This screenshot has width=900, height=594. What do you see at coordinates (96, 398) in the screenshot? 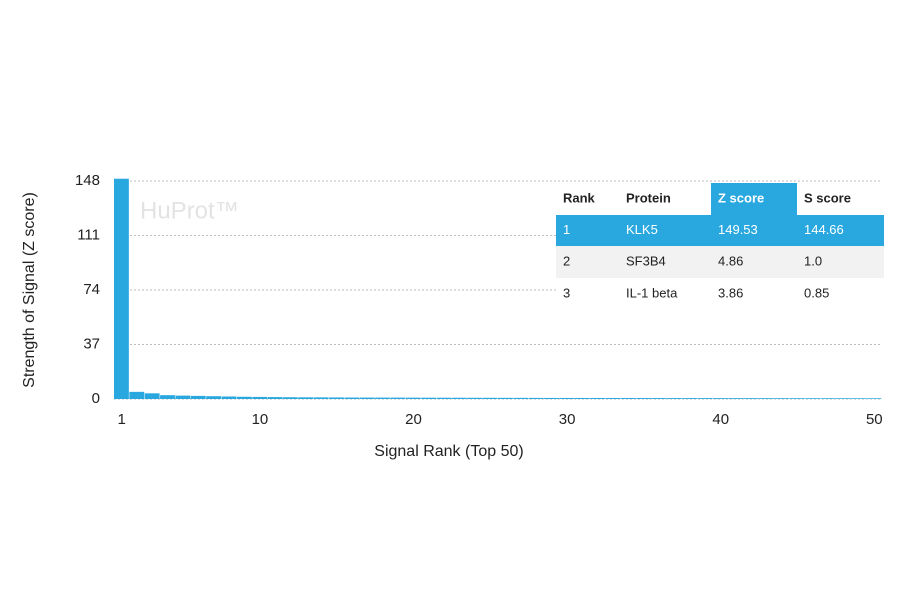
I see `y-tick-label: 0` at bounding box center [96, 398].